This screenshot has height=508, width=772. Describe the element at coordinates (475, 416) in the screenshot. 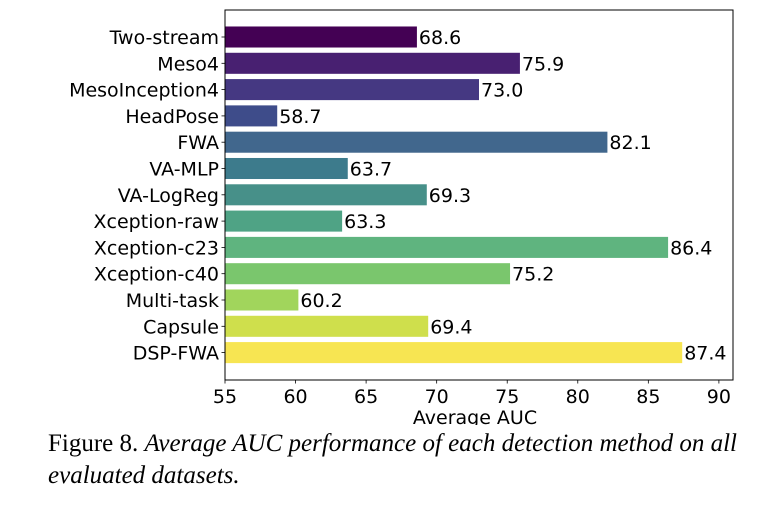

I see `x-axis-title: Average AUC` at that location.